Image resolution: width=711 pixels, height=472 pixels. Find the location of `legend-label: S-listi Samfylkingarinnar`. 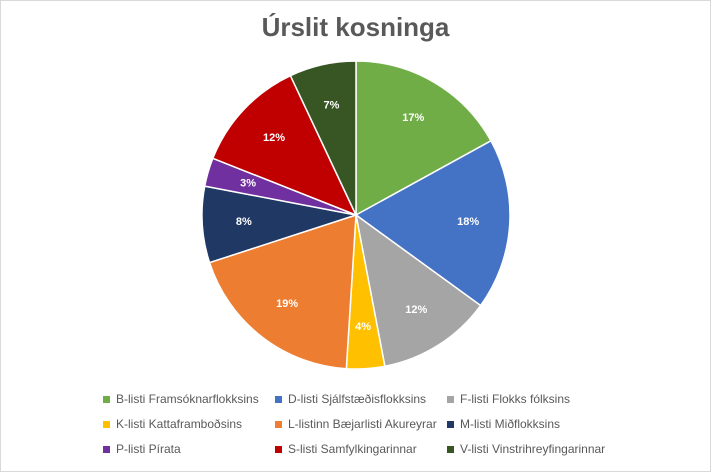

legend-label: S-listi Samfylkingarinnar is located at coordinates (352, 449).